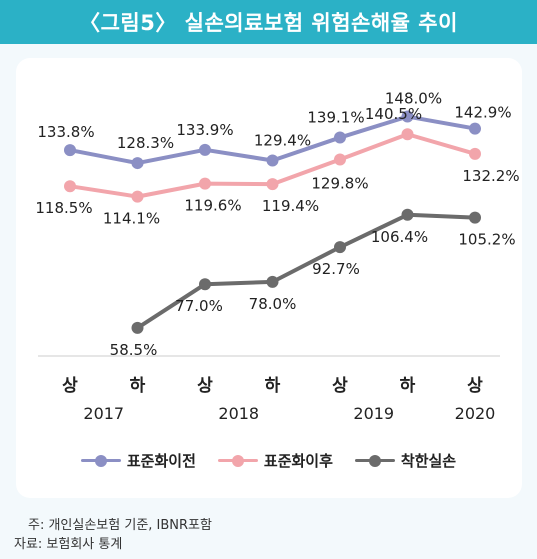 The height and width of the screenshot is (559, 537). I want to click on legend-item-good: 착한실손, so click(405, 460).